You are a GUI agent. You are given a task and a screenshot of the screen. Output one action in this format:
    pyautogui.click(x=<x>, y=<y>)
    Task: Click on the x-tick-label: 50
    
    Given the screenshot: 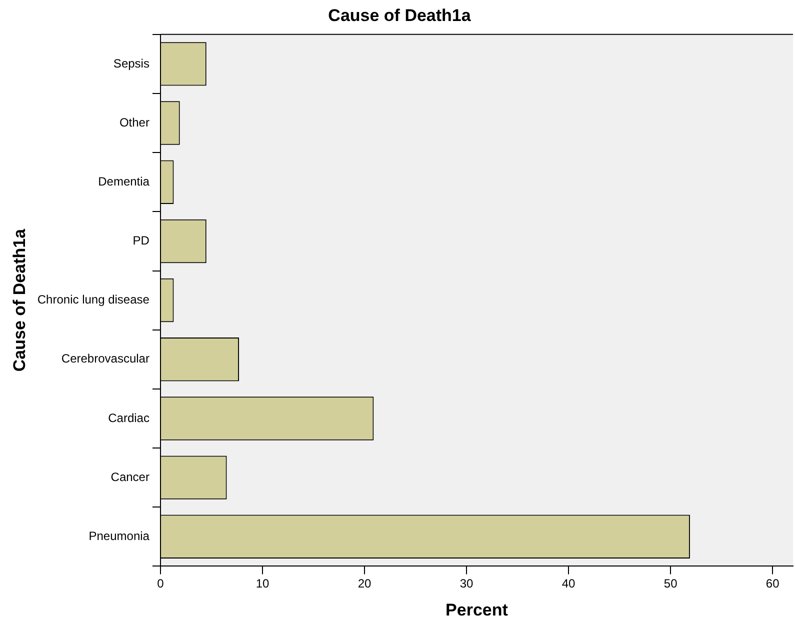 What is the action you would take?
    pyautogui.click(x=671, y=583)
    